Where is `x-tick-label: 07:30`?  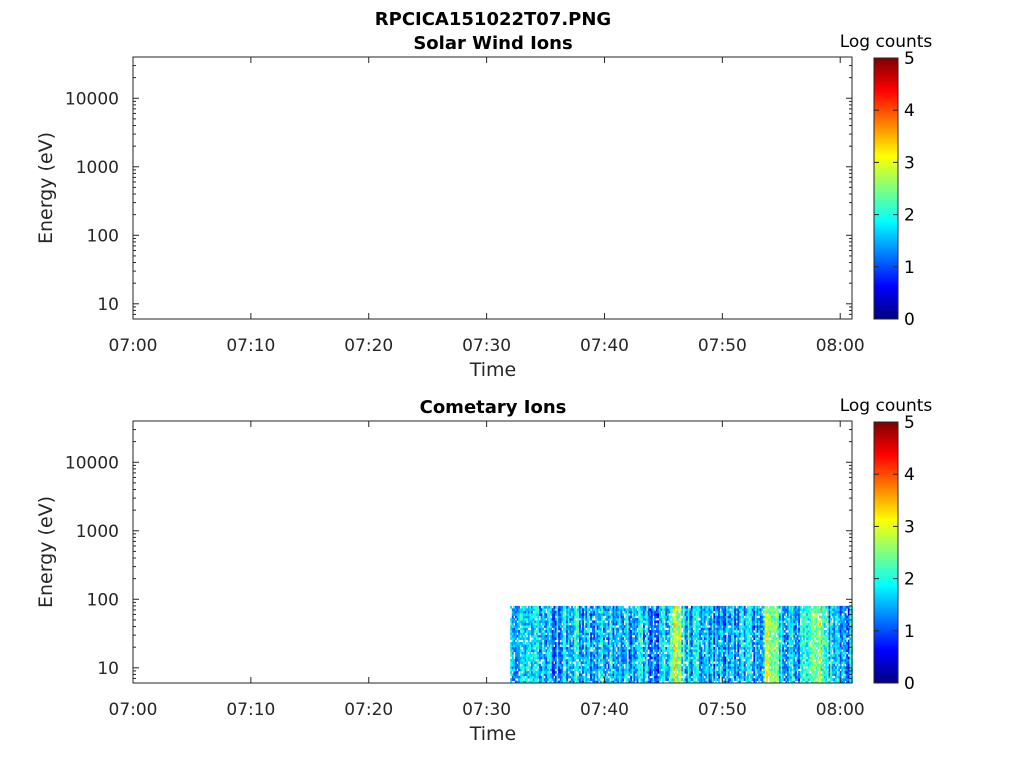 x-tick-label: 07:30 is located at coordinates (486, 346).